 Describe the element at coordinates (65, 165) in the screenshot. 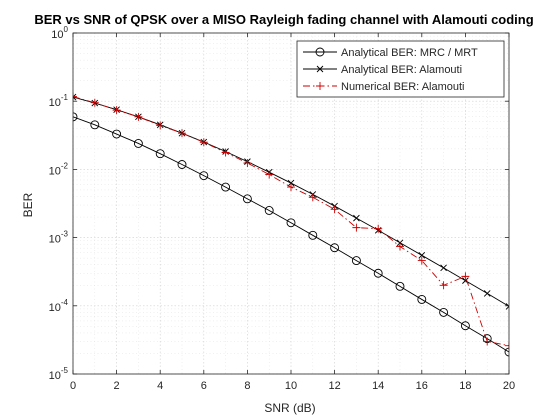

I see `y-tick-exponent: -2` at that location.